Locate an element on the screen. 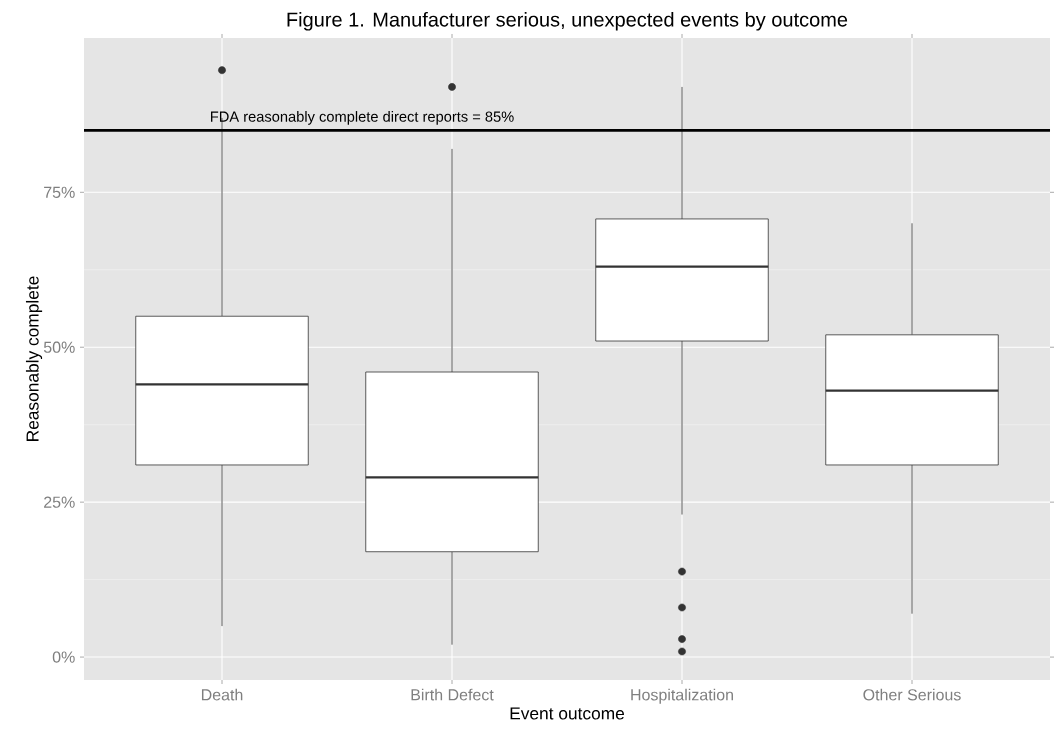 This screenshot has height=738, width=1062. x-tick-label: Other Serious is located at coordinates (912, 694).